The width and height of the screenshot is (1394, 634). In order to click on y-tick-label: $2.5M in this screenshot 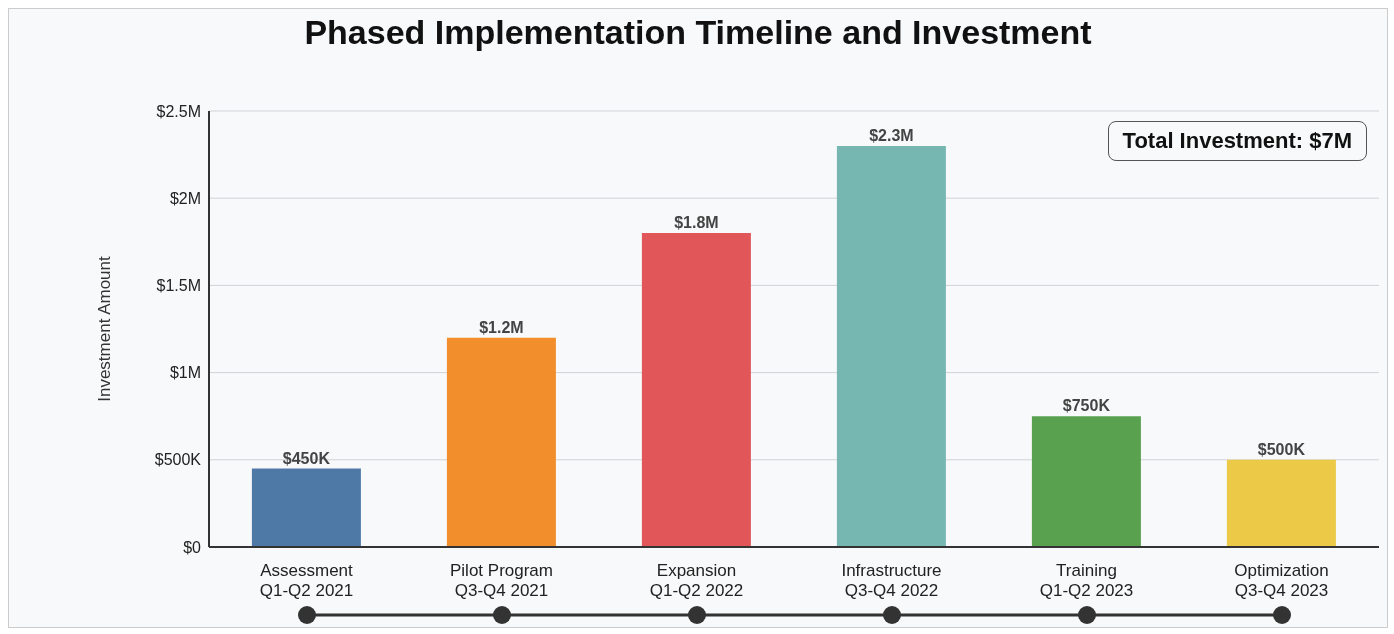, I will do `click(178, 111)`.